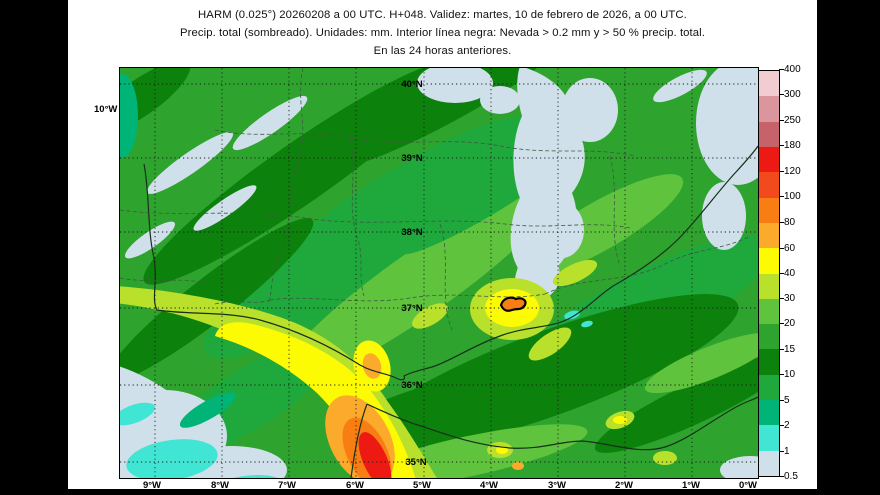  I want to click on map-title-line3: En las 24 horas anteriores., so click(442, 51).